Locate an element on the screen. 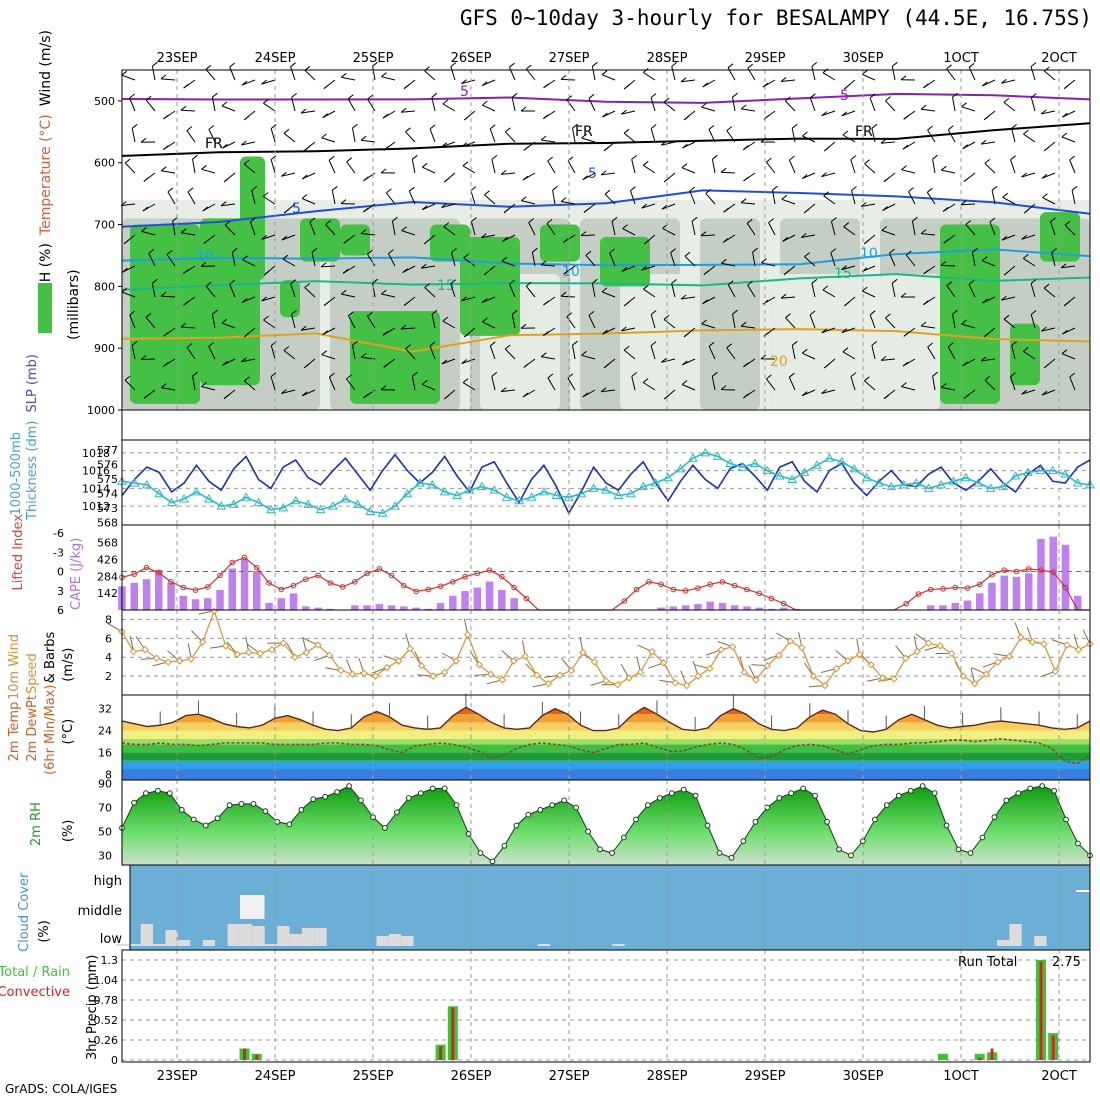 The image size is (1100, 1100). temp-band is located at coordinates (606, 741).